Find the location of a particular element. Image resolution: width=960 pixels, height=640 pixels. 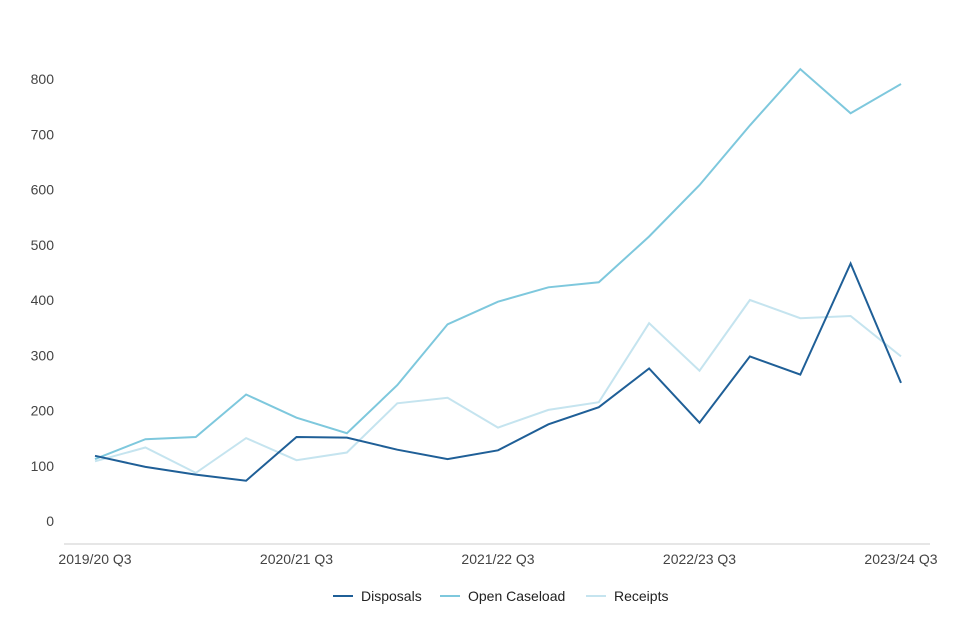

y-tick-label: 100 is located at coordinates (43, 466).